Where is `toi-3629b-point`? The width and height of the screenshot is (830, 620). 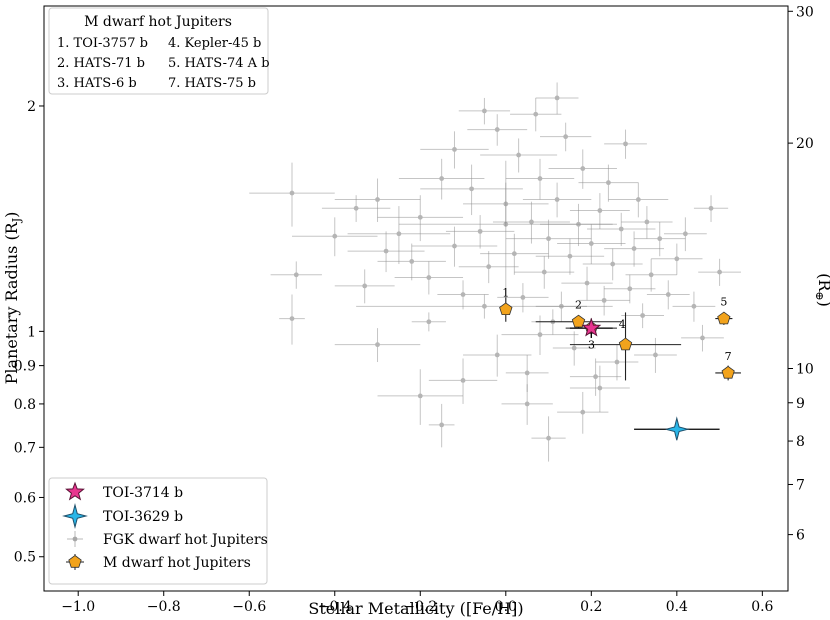
toi-3629b-point is located at coordinates (677, 428).